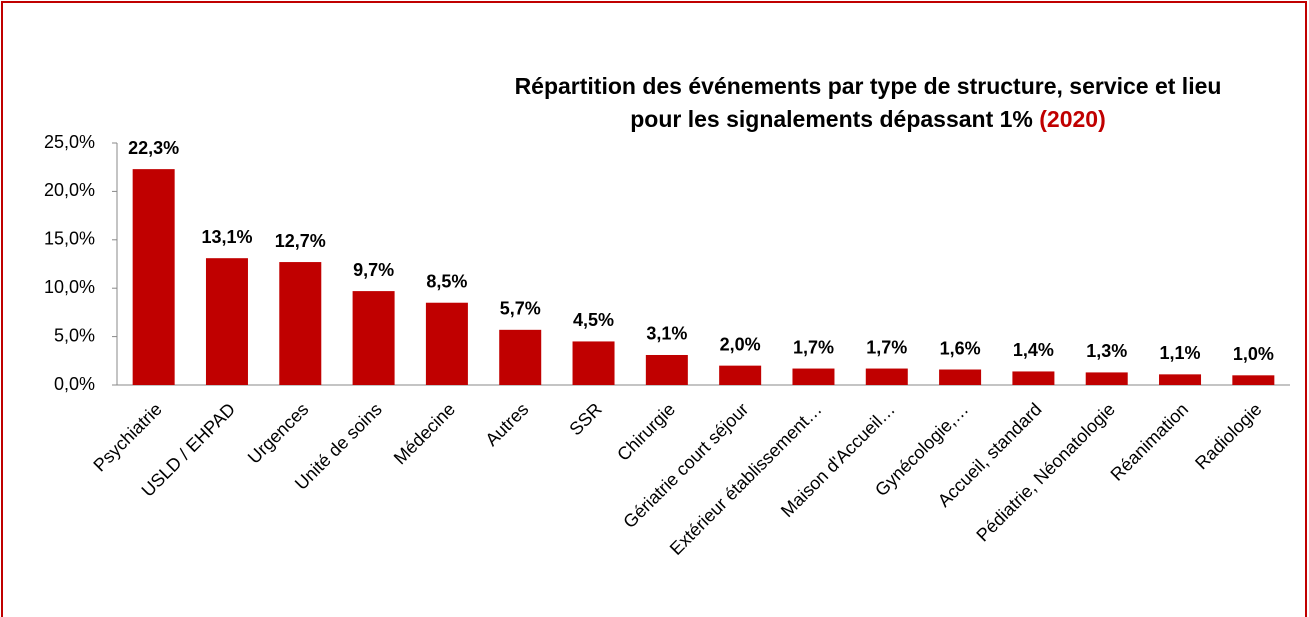 This screenshot has height=617, width=1309. I want to click on y-tick-label: 25,0%, so click(69, 142).